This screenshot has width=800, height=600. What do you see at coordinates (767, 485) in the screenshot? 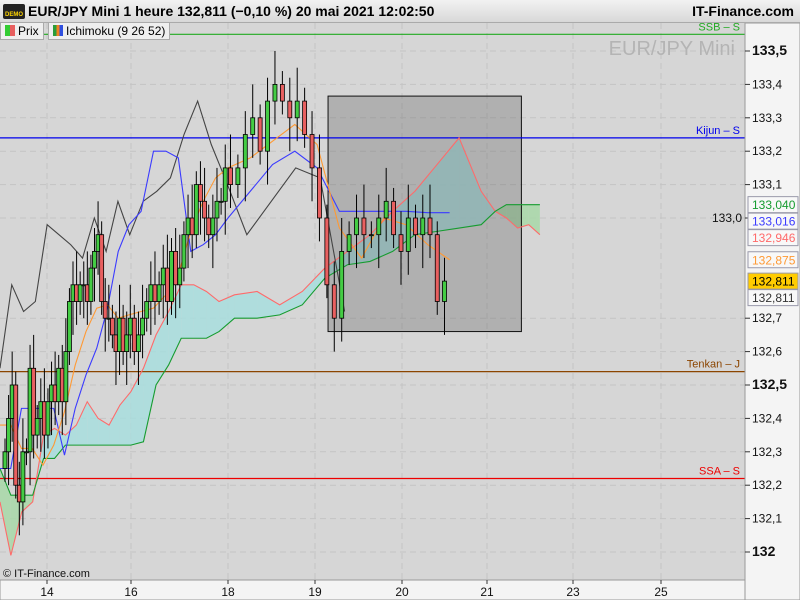
I see `y-tick-label: 132,2` at bounding box center [767, 485].